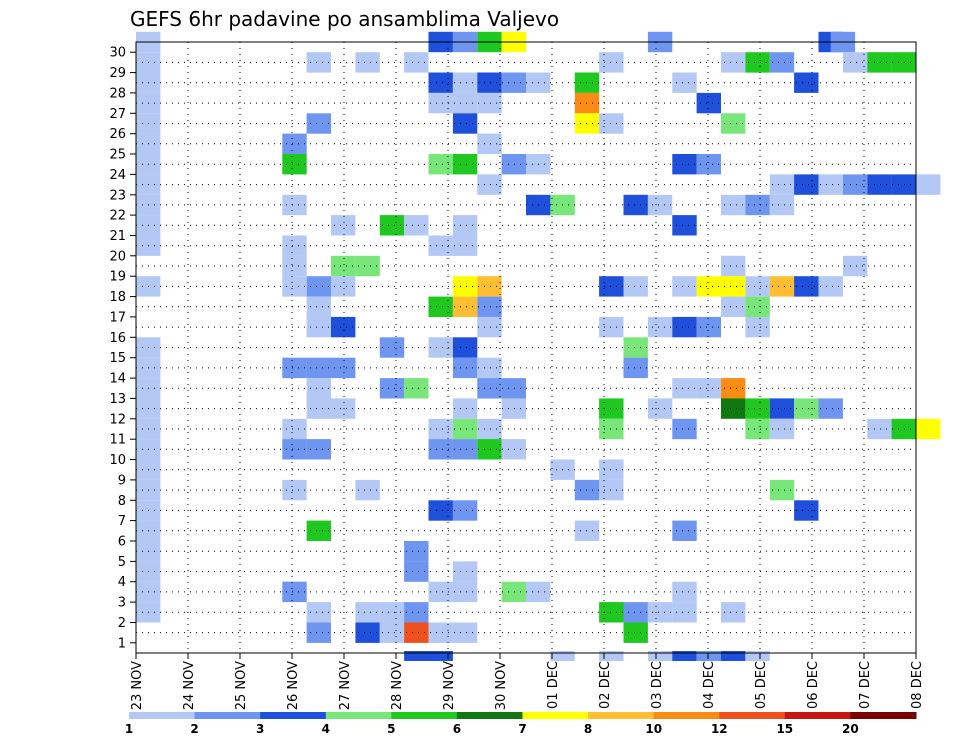 The image size is (960, 742). I want to click on x-tick-label: 28 NOV, so click(397, 685).